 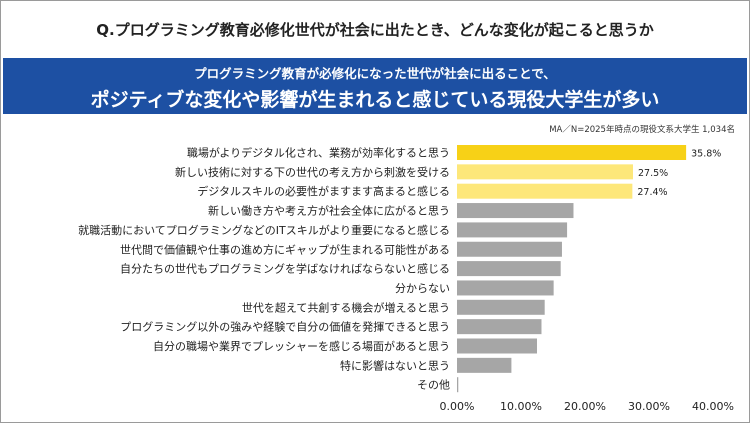 What do you see at coordinates (346, 307) in the screenshot?
I see `category-label: 世代を超えて共創する機会が増えると思う` at bounding box center [346, 307].